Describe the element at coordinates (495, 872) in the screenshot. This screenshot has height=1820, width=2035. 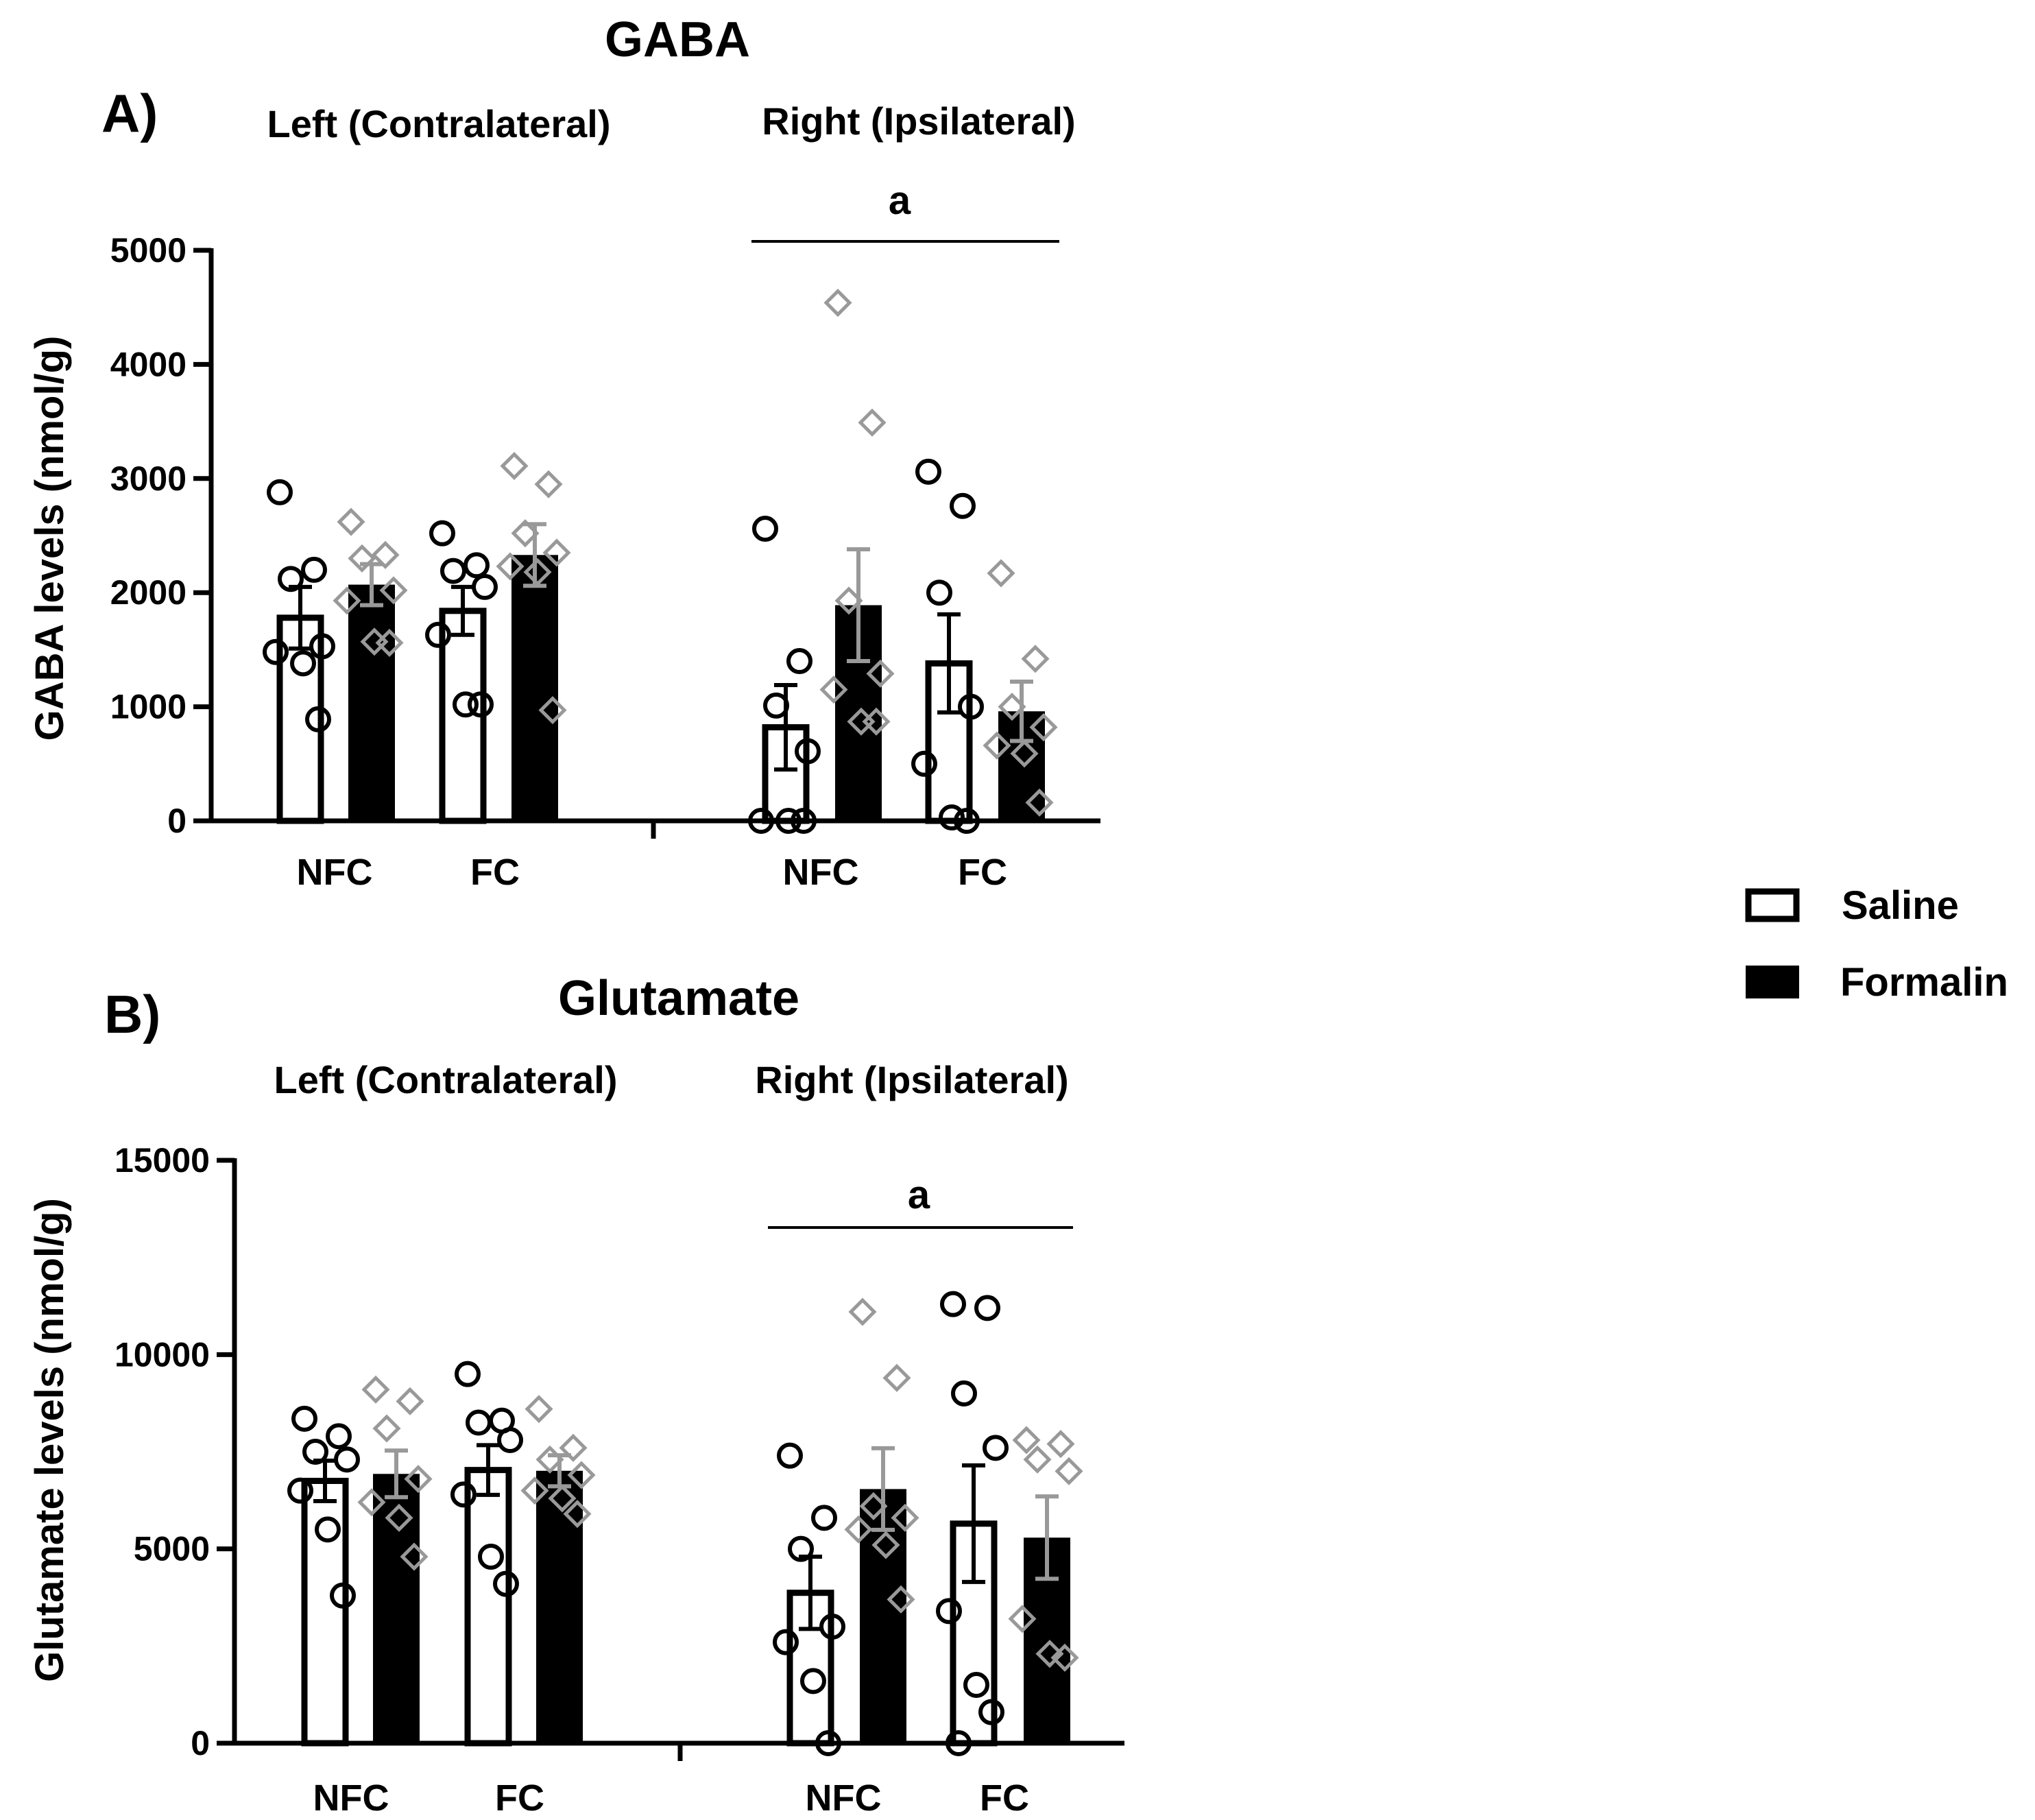
I see `chart-a-x-tick-label: FC` at that location.